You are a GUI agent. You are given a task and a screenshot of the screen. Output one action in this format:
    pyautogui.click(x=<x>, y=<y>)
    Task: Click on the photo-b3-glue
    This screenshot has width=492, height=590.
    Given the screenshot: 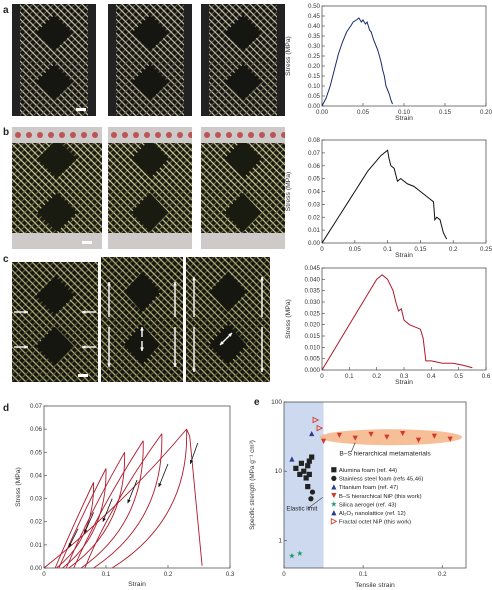 What is the action you would take?
    pyautogui.click(x=283, y=135)
    